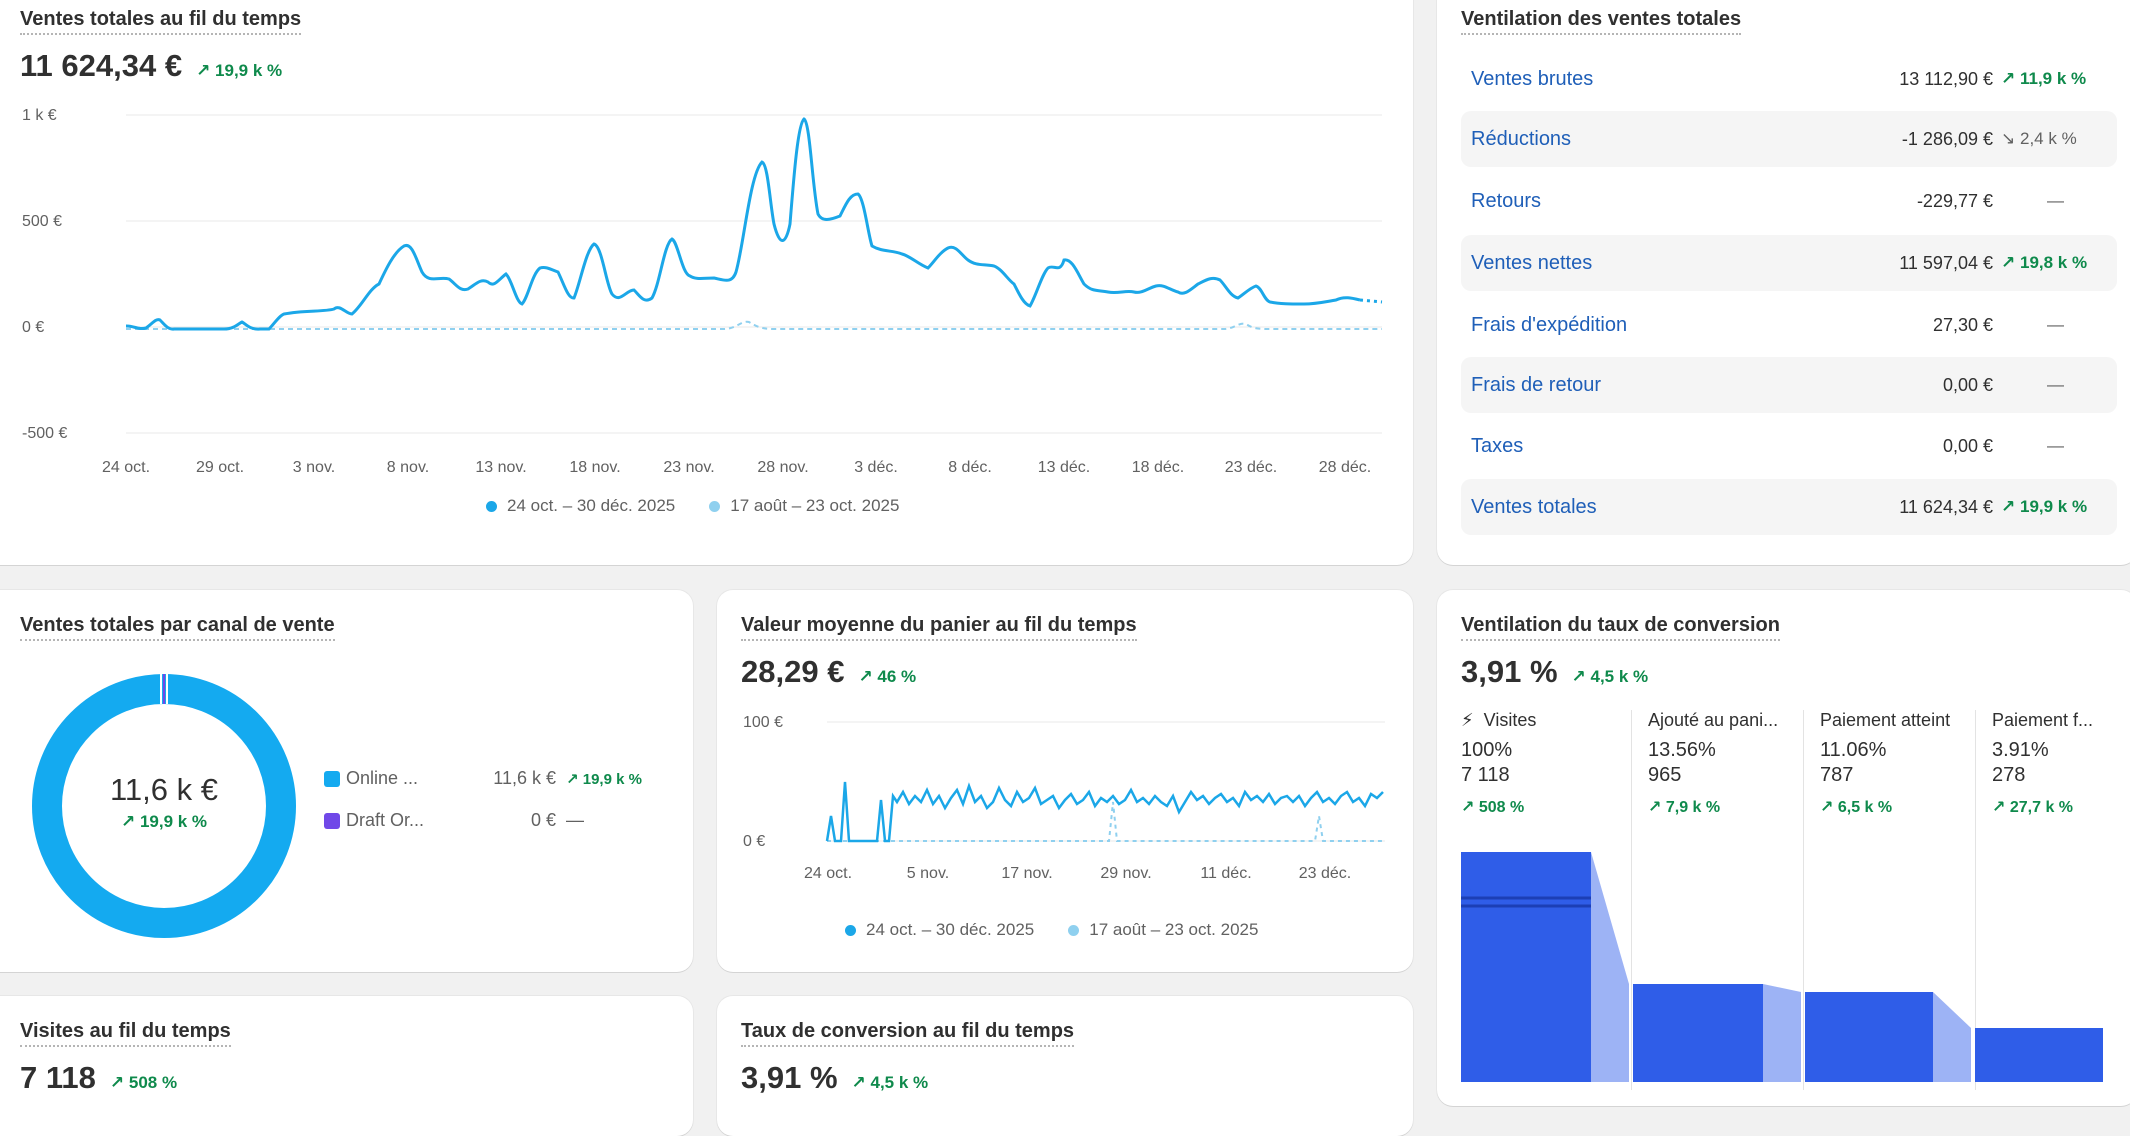  Describe the element at coordinates (177, 627) in the screenshot. I see `sales-by-channel-title: Ventes totales par canal de vente` at that location.